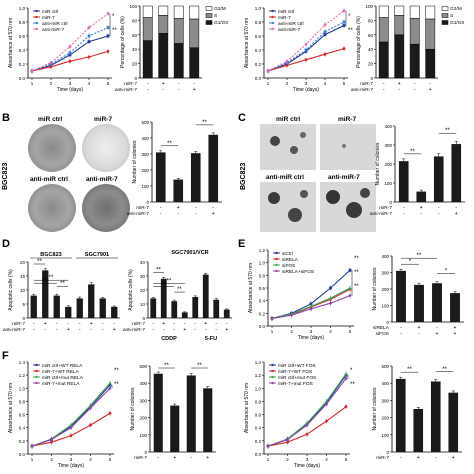  Describe the element at coordinates (385, 256) in the screenshot. I see `e-bar-ytick-label: 400` at that location.